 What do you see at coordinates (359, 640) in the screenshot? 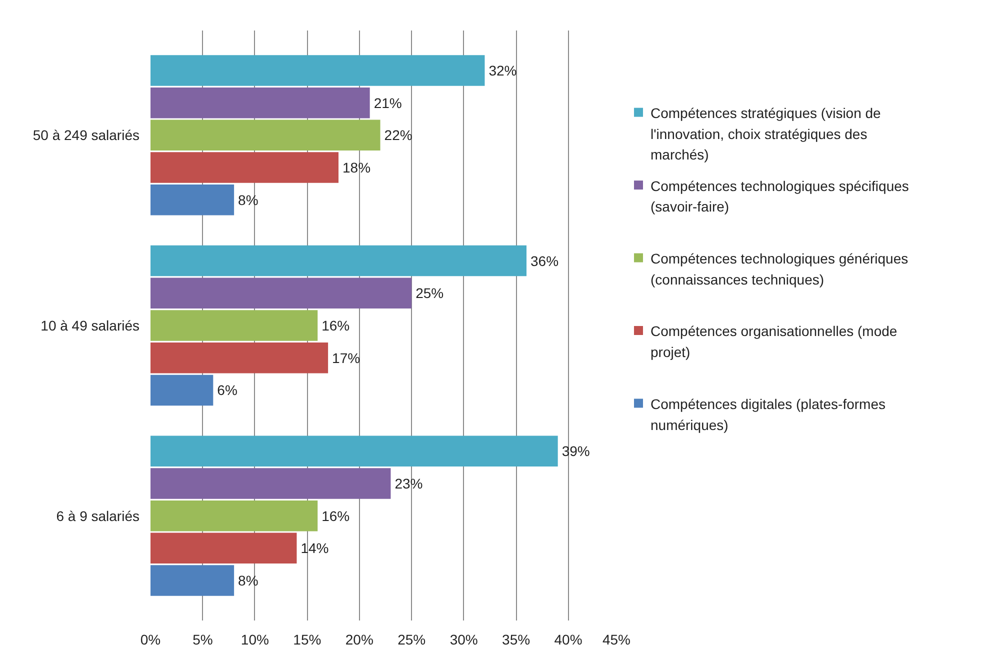
I see `x-tick-label: 20%` at bounding box center [359, 640].